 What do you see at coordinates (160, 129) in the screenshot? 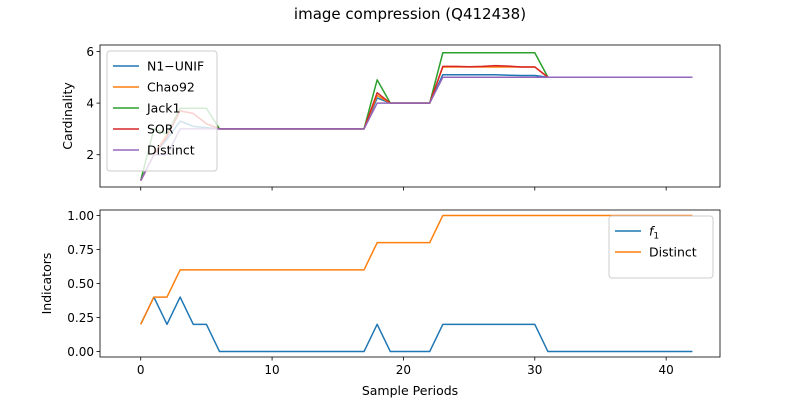
I see `legend-label: SOR` at bounding box center [160, 129].